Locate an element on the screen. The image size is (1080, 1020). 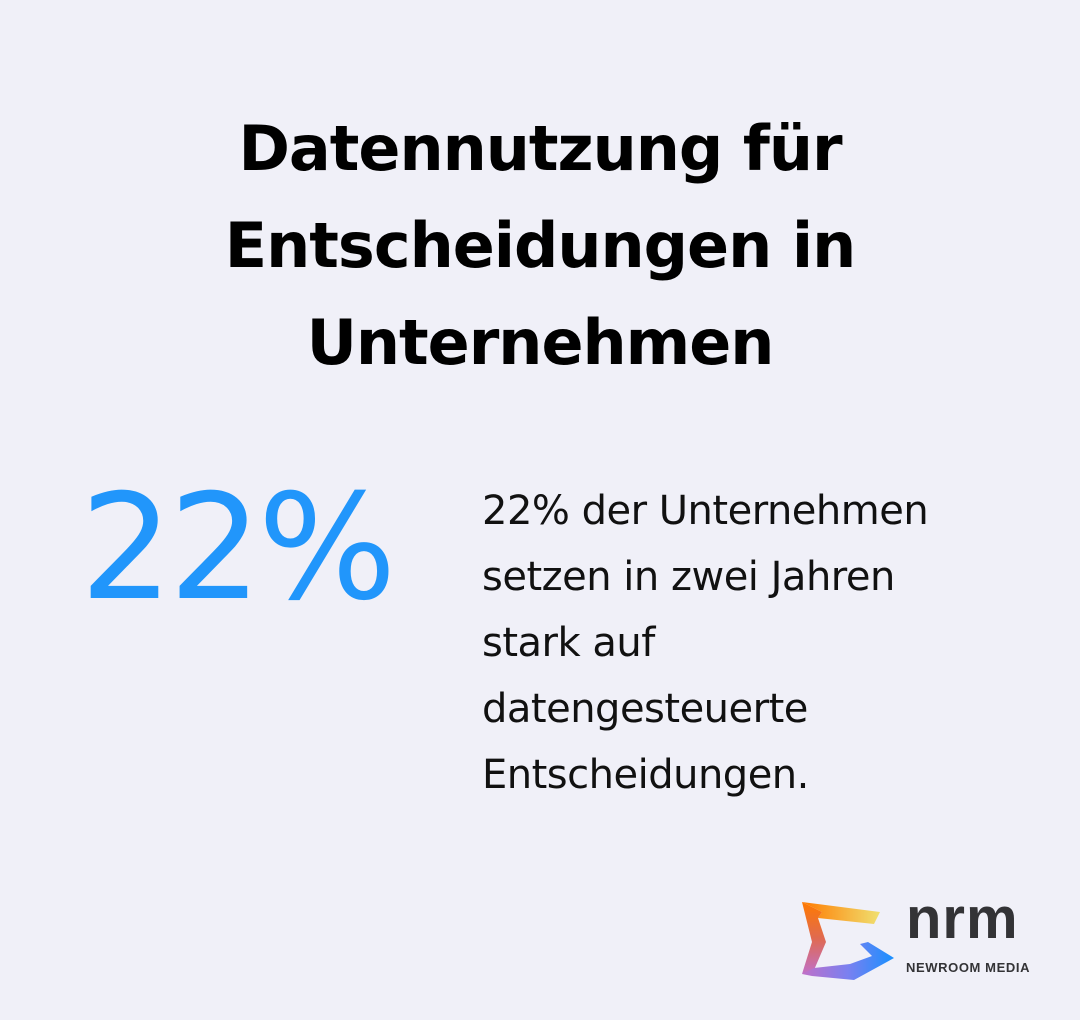
stat-percentage: 22% is located at coordinates (238, 548).